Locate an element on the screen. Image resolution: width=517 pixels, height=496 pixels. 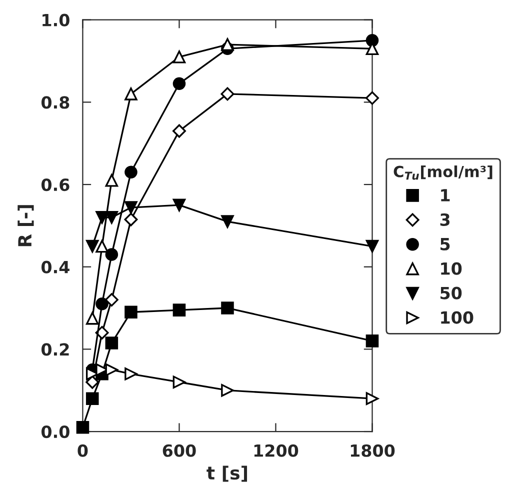
y-tick-label: 0.2 is located at coordinates (55, 349).